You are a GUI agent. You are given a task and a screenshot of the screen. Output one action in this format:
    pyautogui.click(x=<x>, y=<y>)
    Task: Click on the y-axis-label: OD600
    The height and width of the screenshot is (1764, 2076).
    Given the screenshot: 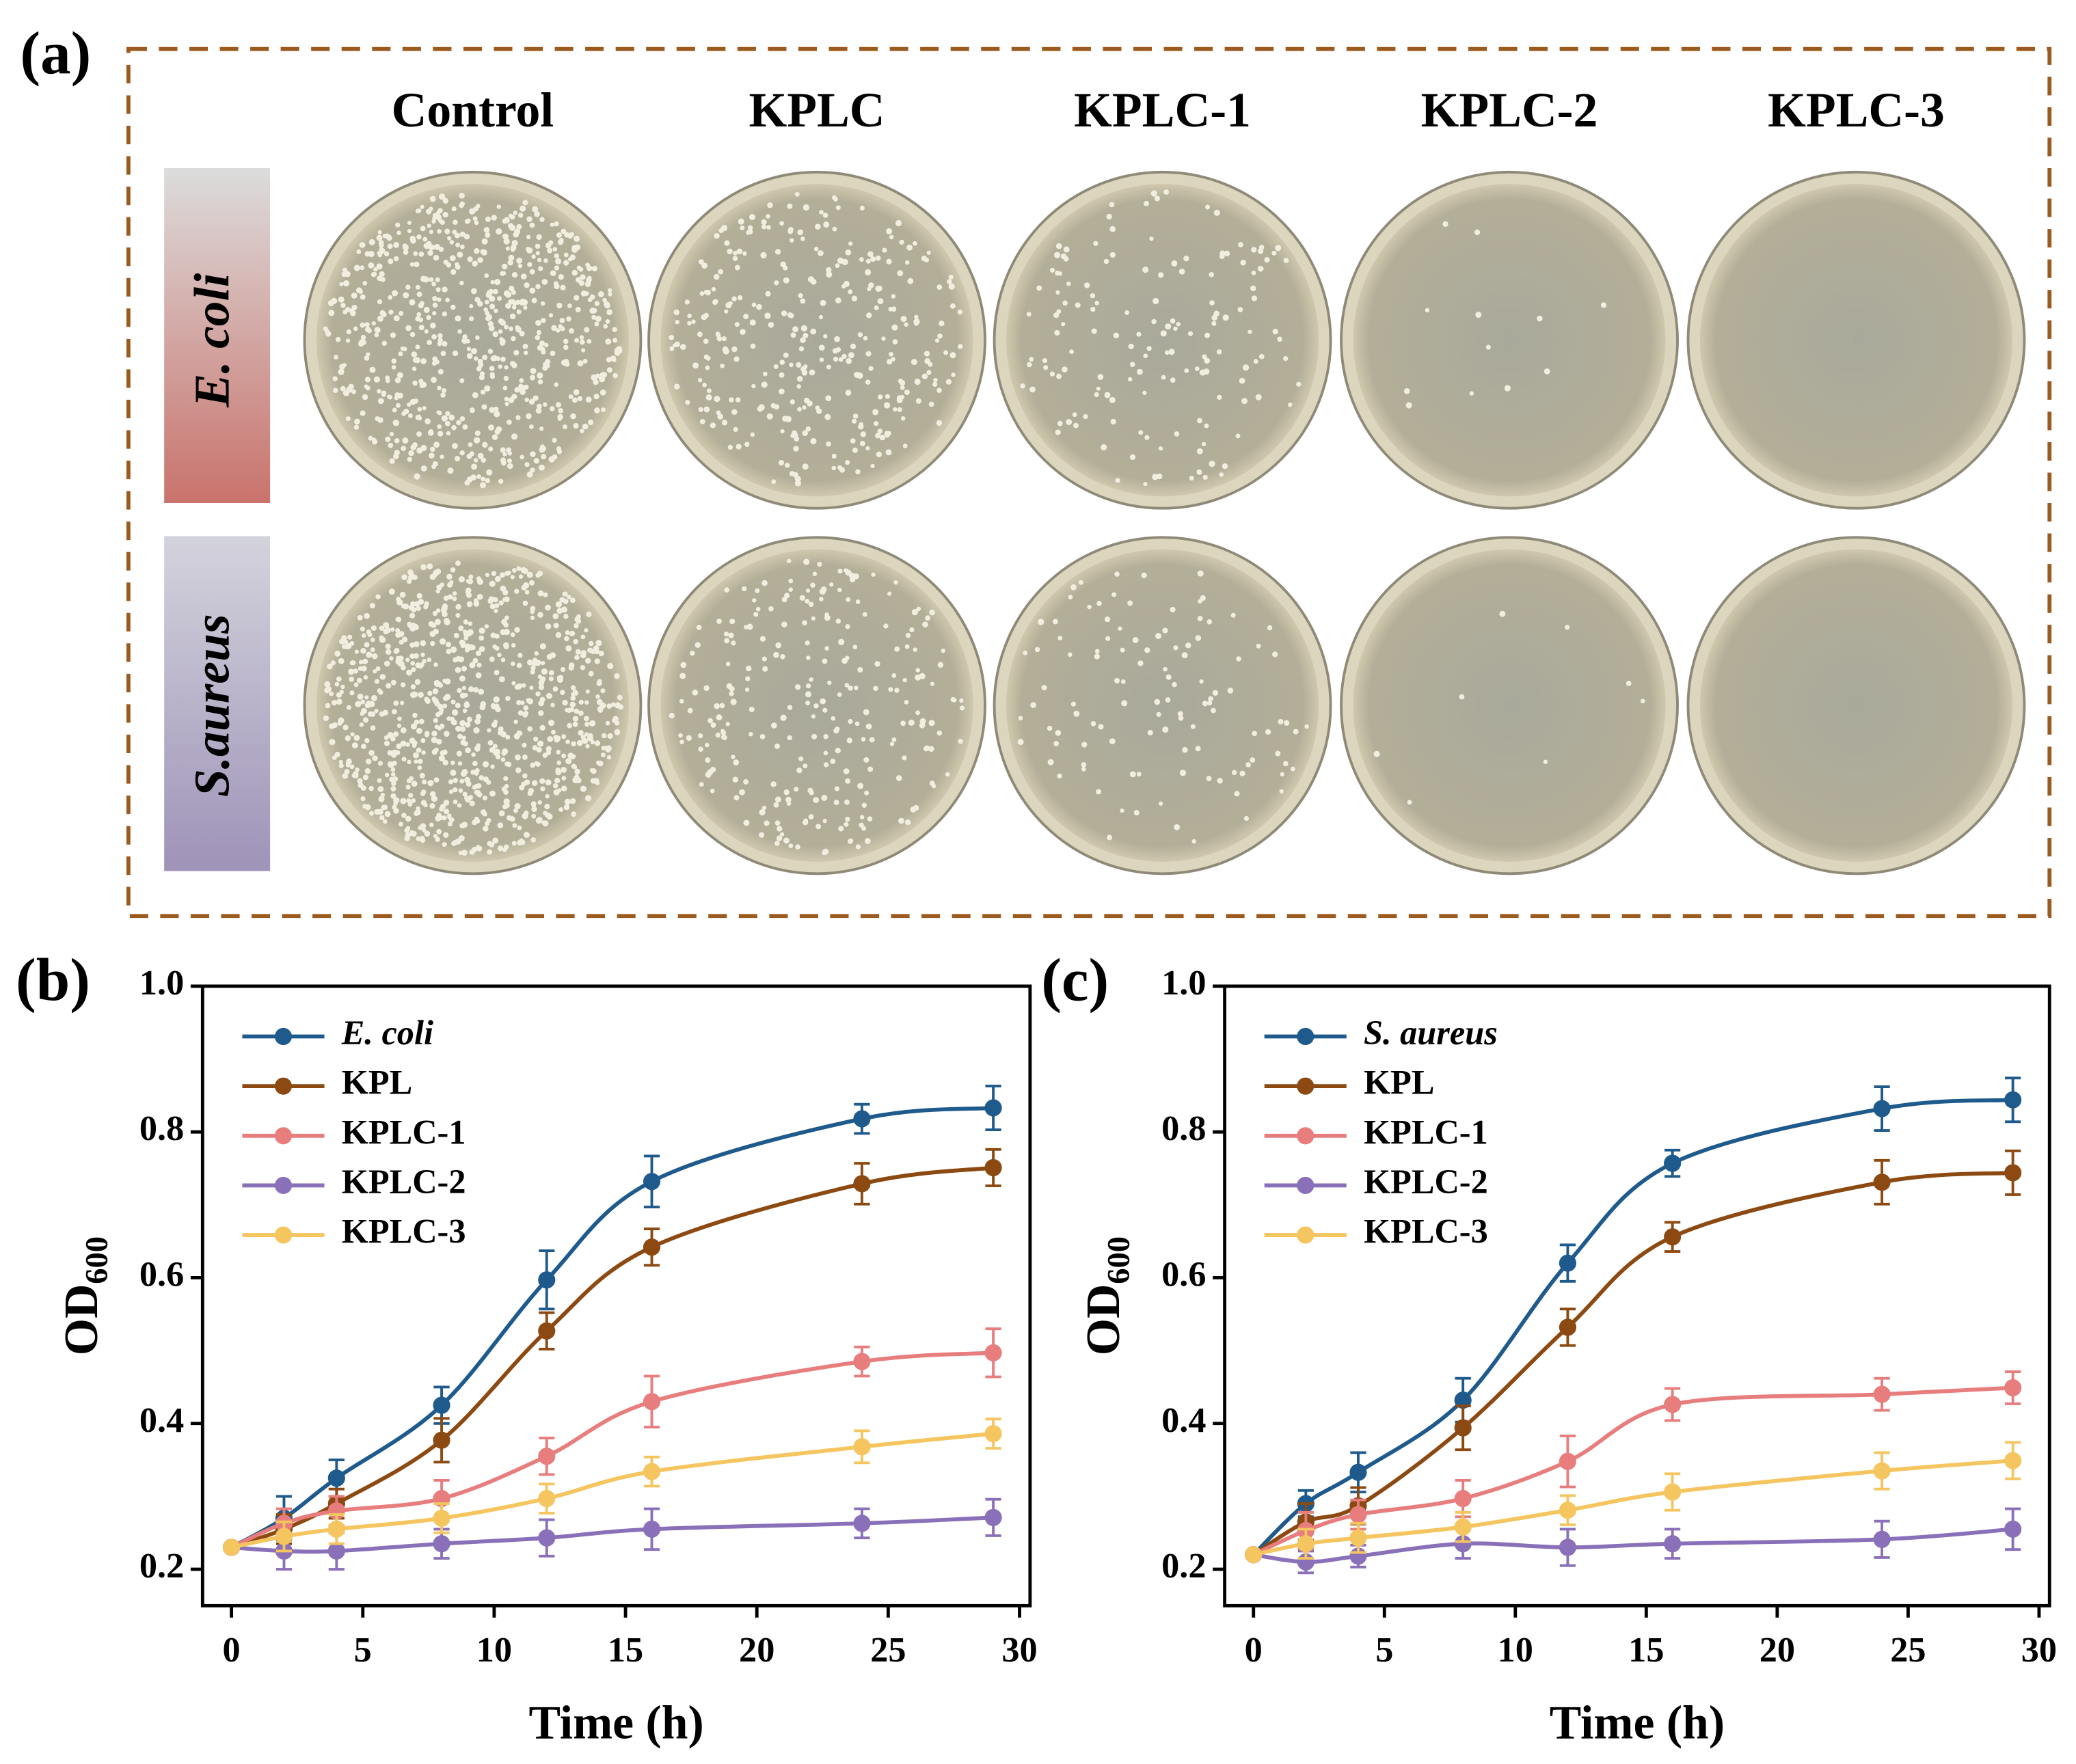 What is the action you would take?
    pyautogui.click(x=1107, y=1295)
    